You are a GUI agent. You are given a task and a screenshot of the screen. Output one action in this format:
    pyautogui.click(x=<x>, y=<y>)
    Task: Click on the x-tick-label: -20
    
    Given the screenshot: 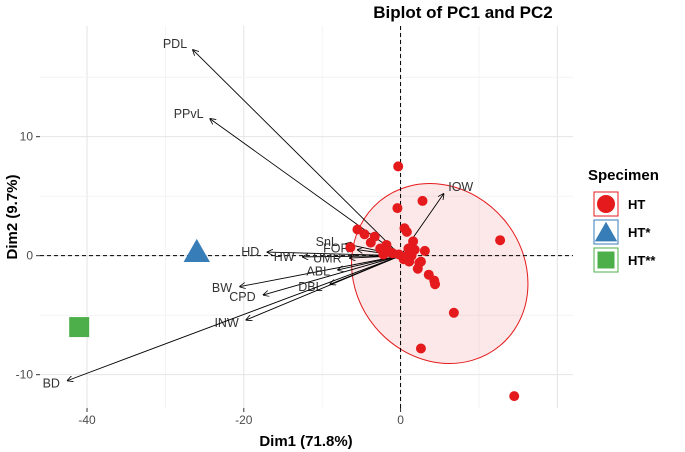 What is the action you would take?
    pyautogui.click(x=244, y=420)
    